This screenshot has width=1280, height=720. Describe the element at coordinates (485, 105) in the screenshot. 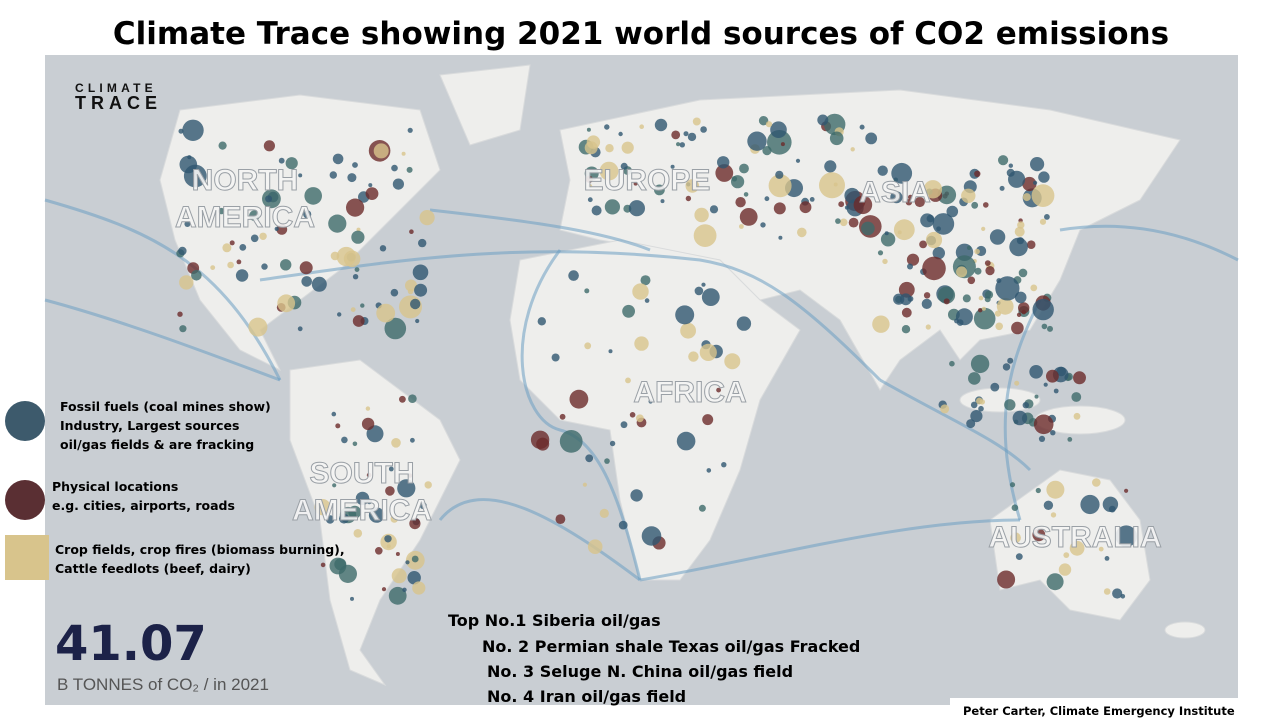

I see `greenland` at that location.